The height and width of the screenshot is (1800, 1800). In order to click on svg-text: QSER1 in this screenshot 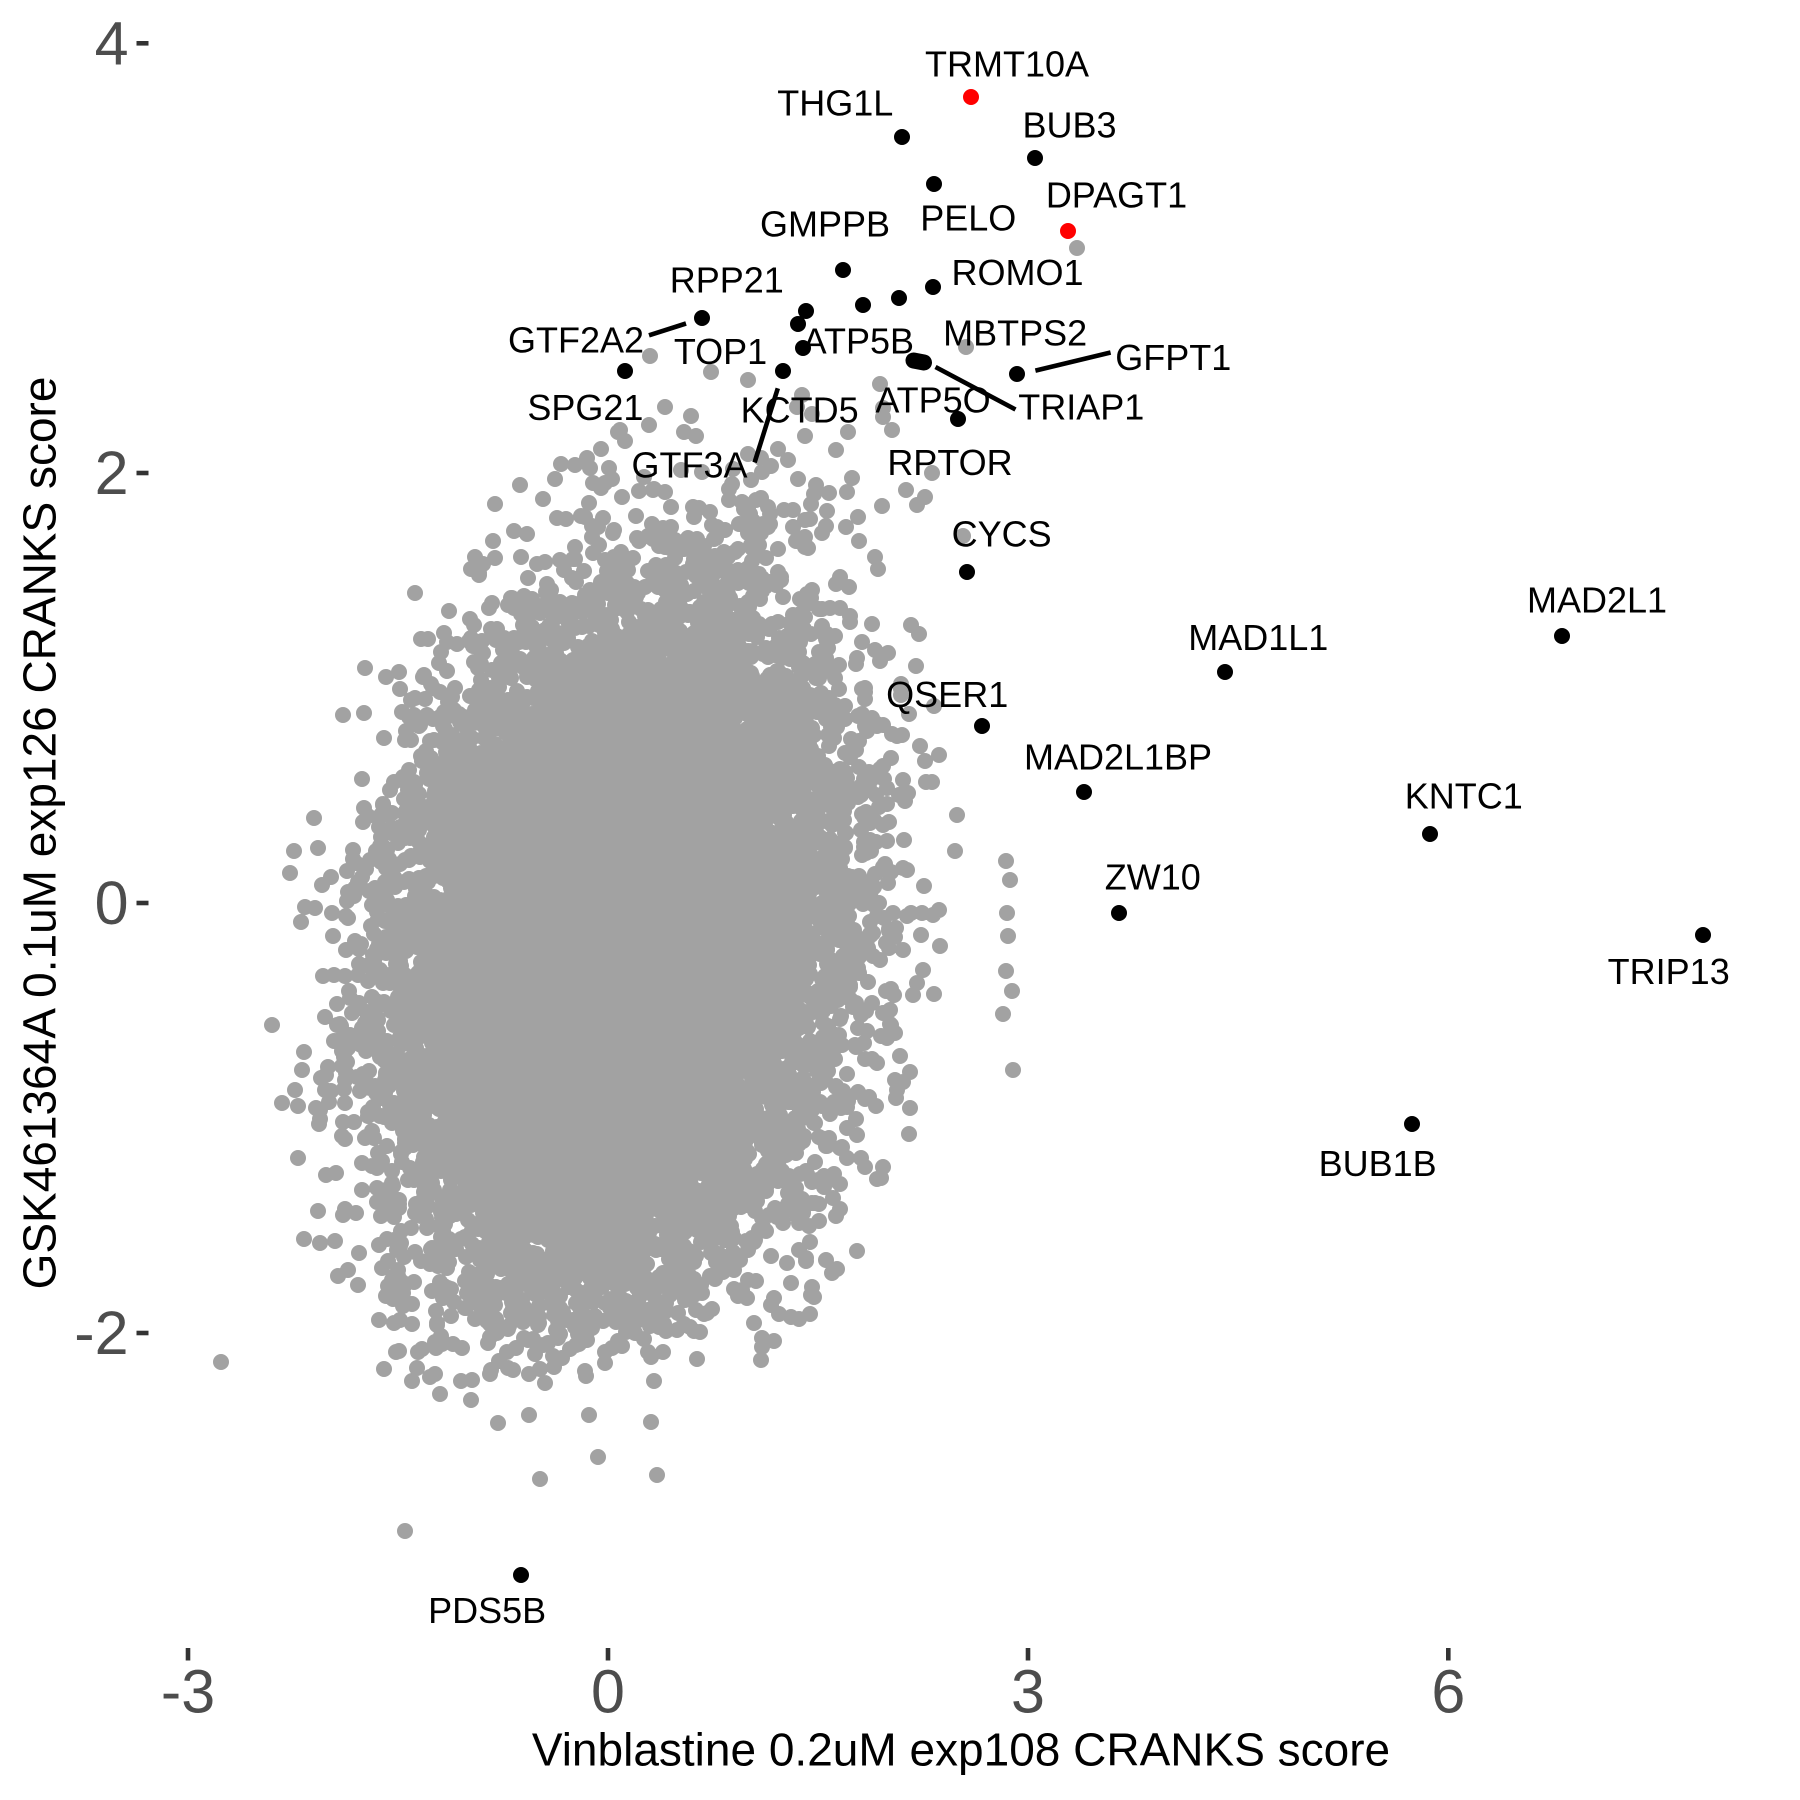, I will do `click(947, 694)`.